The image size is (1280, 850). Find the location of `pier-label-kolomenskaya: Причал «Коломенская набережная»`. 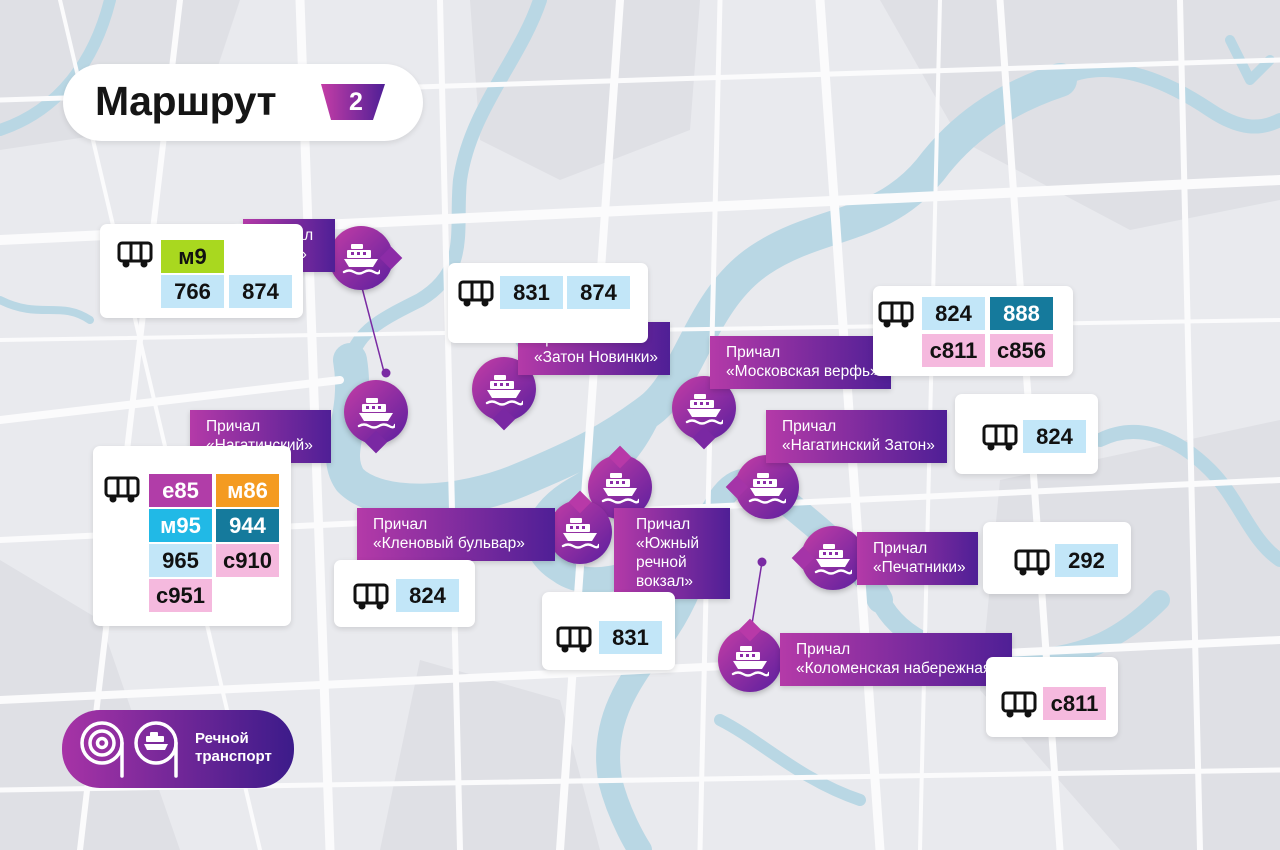

pier-label-kolomenskaya: Причал «Коломенская набережная» is located at coordinates (896, 659).